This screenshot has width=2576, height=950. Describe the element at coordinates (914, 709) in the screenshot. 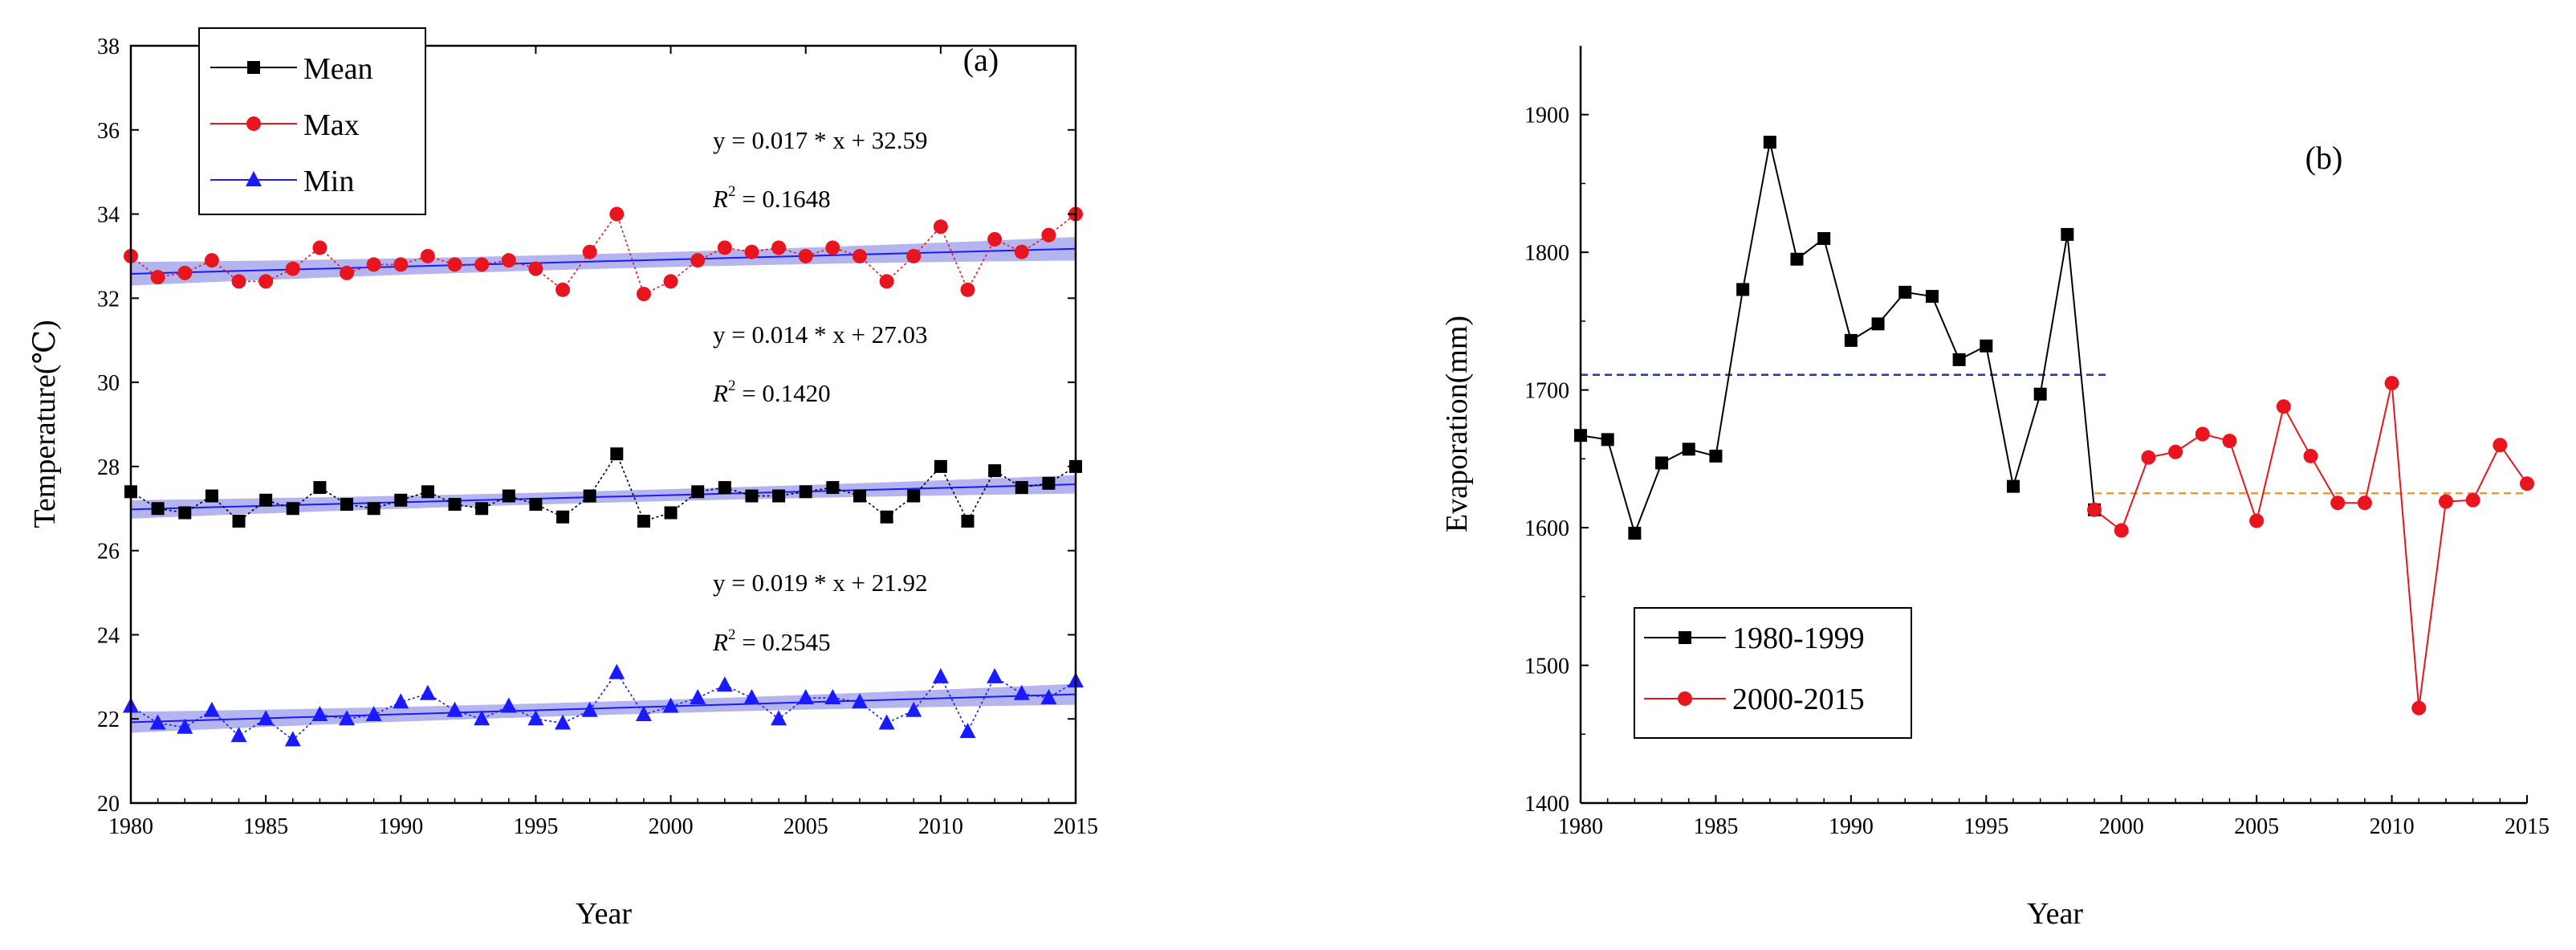

I see `min-point-2009` at that location.